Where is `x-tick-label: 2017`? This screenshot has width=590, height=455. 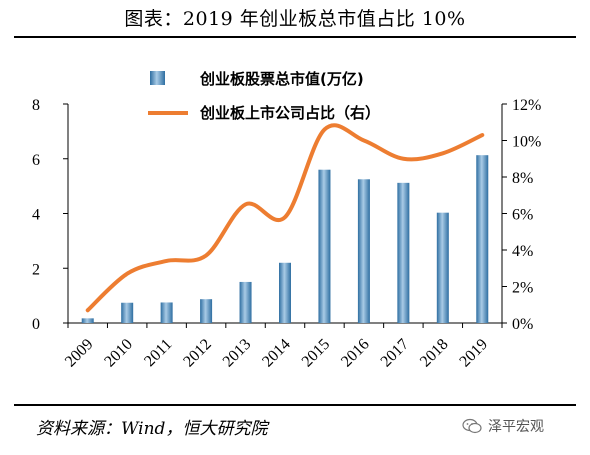 x-tick-label: 2017 is located at coordinates (395, 353).